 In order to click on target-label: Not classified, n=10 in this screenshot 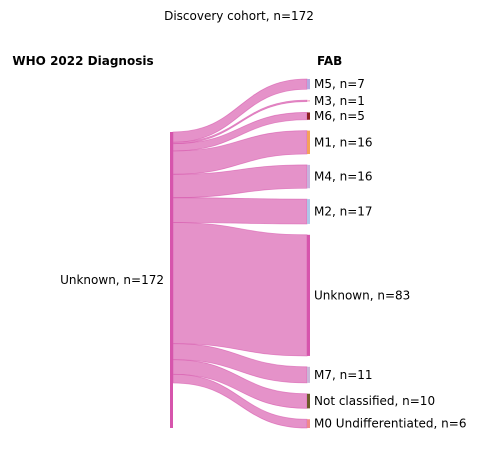, I will do `click(374, 401)`.